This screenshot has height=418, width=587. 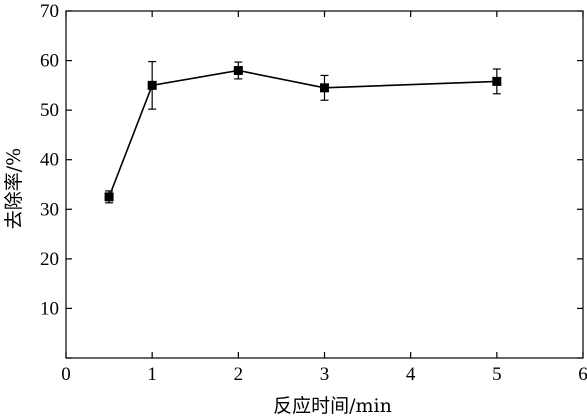 I want to click on y-tick-label-2: 20, so click(x=49, y=259).